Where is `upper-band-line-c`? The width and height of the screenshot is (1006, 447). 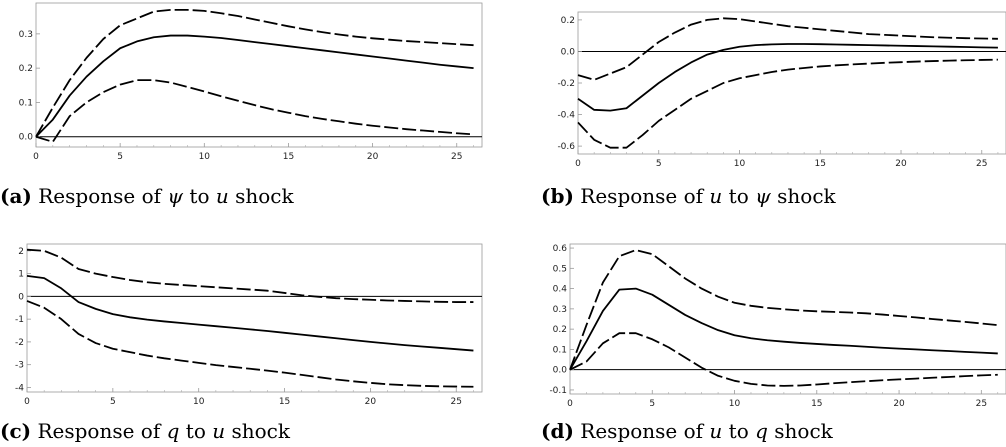
upper-band-line-c is located at coordinates (250, 275).